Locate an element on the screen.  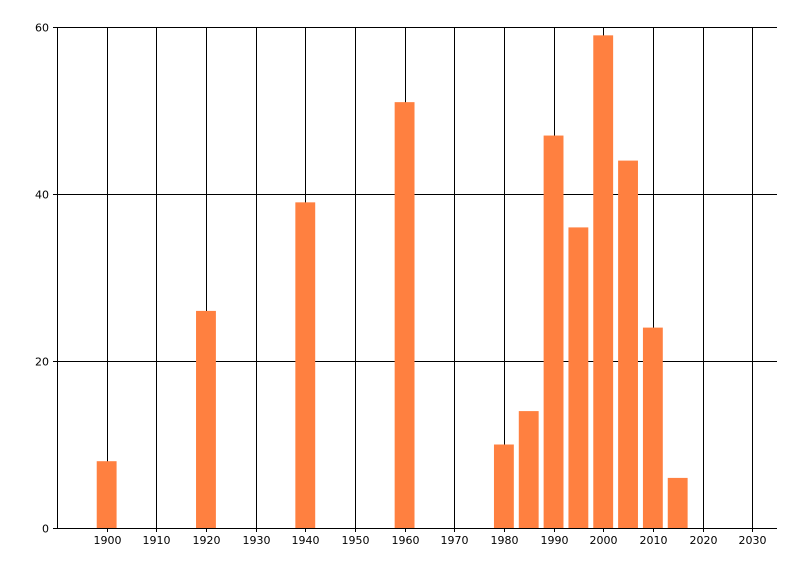
x-tick-label: 2030 is located at coordinates (753, 540).